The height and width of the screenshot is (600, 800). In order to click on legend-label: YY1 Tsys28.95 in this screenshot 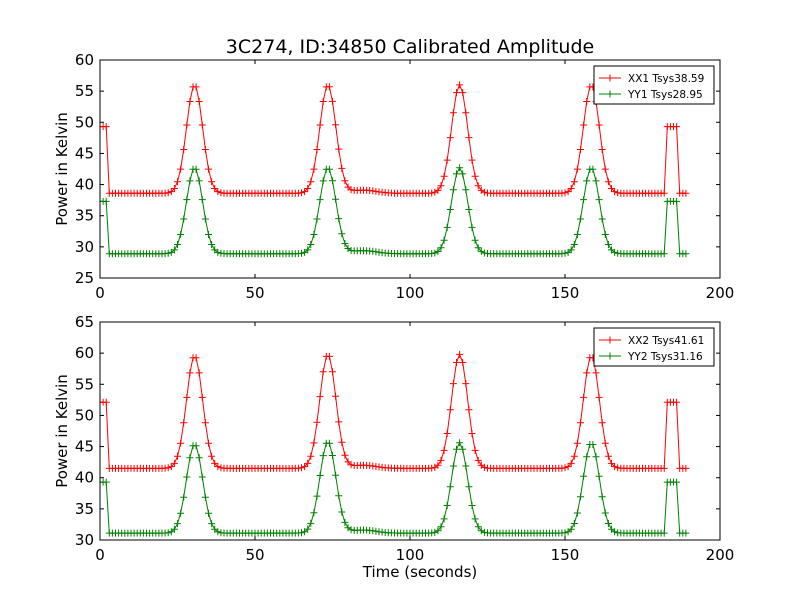, I will do `click(665, 95)`.